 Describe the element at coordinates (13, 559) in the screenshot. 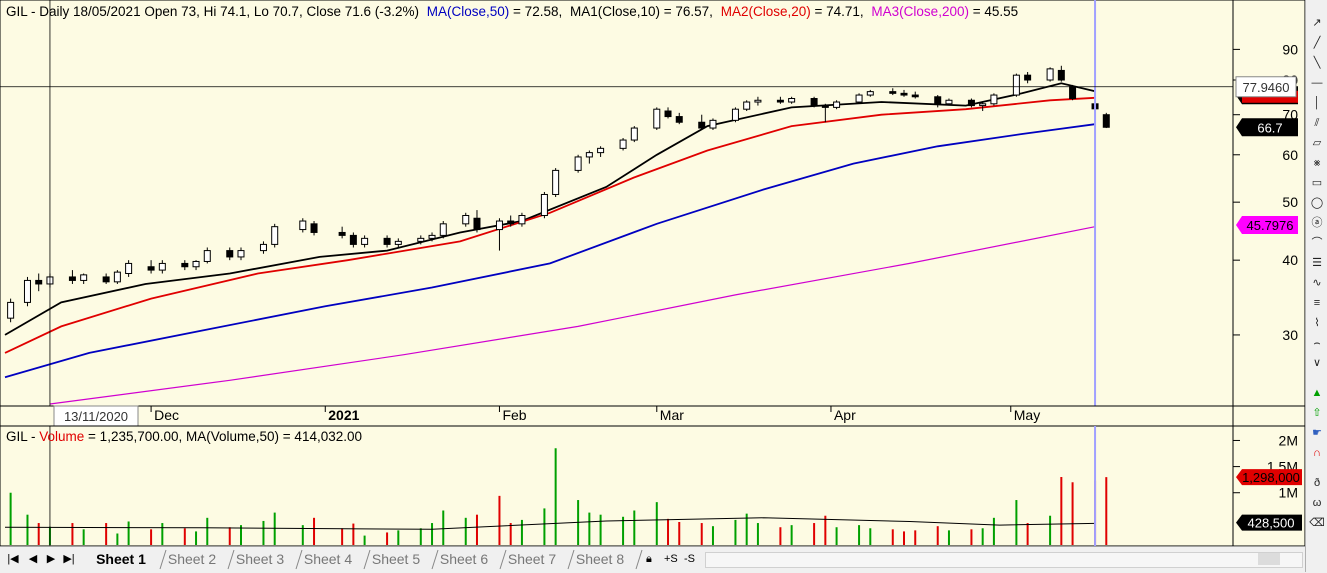

I see `first-sheet-button: |◀` at that location.